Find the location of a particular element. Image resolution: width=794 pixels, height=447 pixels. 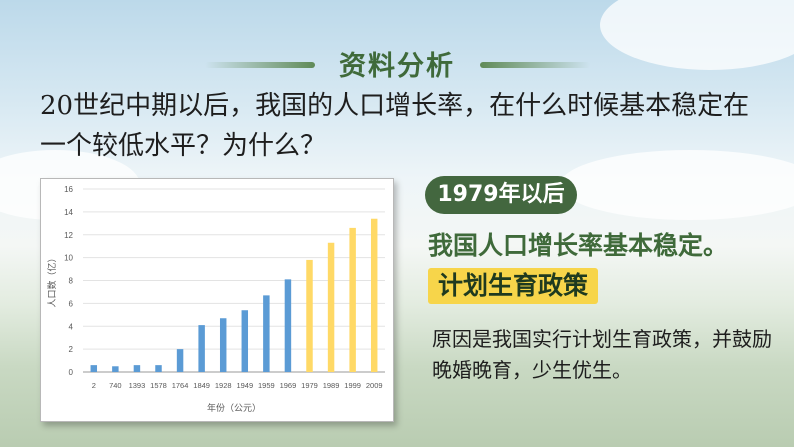

y-tick-label: 6 is located at coordinates (71, 303).